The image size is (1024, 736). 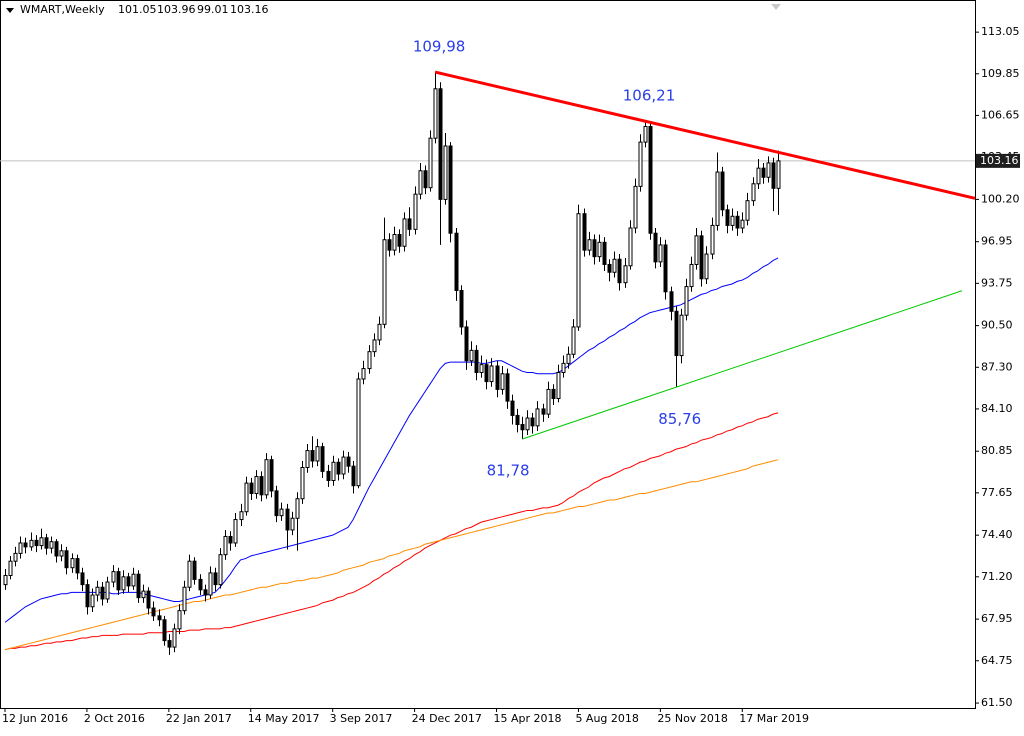 What do you see at coordinates (705, 135) in the screenshot?
I see `trendline` at bounding box center [705, 135].